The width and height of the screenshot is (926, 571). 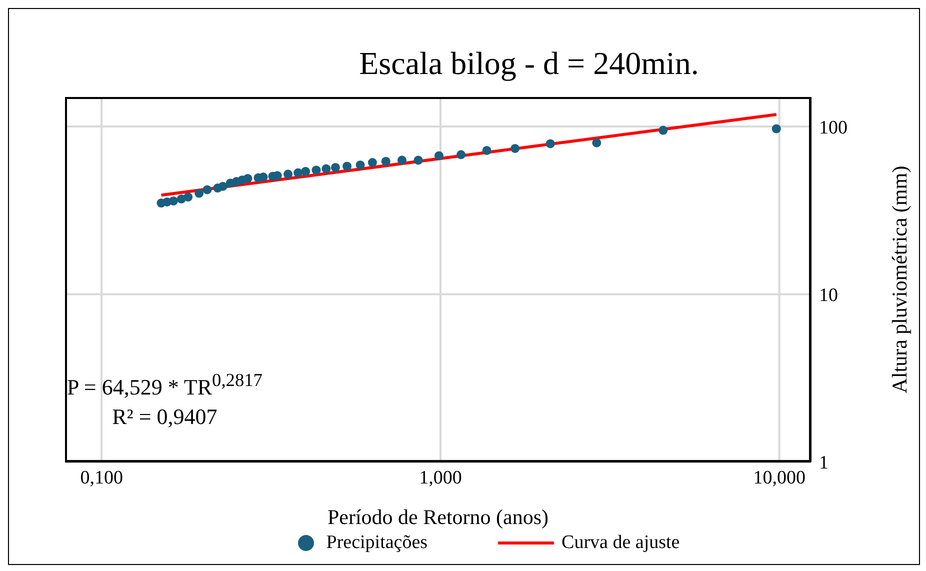 I want to click on x-tick-label: 10,000, so click(x=779, y=477).